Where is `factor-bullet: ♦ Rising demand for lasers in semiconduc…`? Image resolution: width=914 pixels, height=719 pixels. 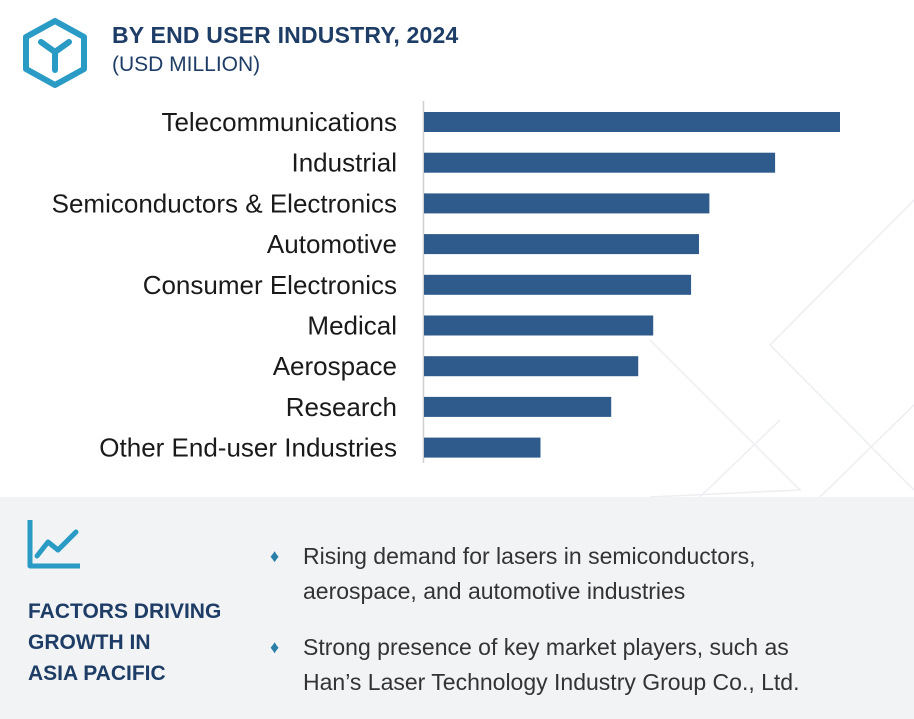 factor-bullet: ♦ Rising demand for lasers in semiconduc… is located at coordinates (590, 575).